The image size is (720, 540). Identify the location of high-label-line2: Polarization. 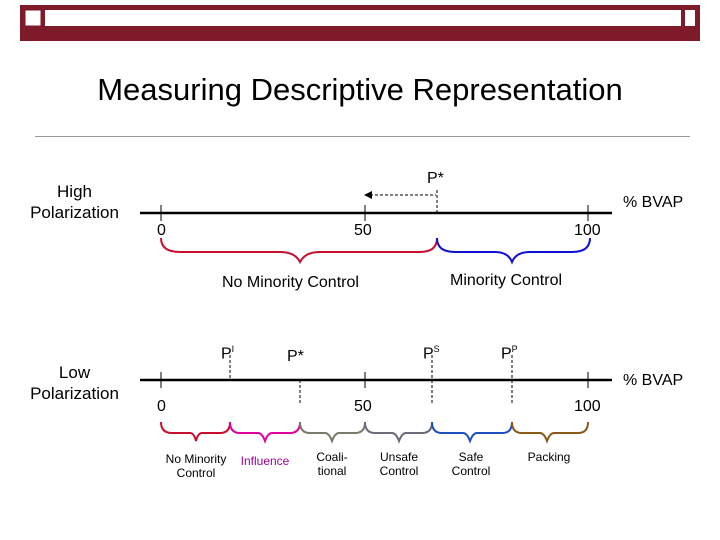
(74, 212).